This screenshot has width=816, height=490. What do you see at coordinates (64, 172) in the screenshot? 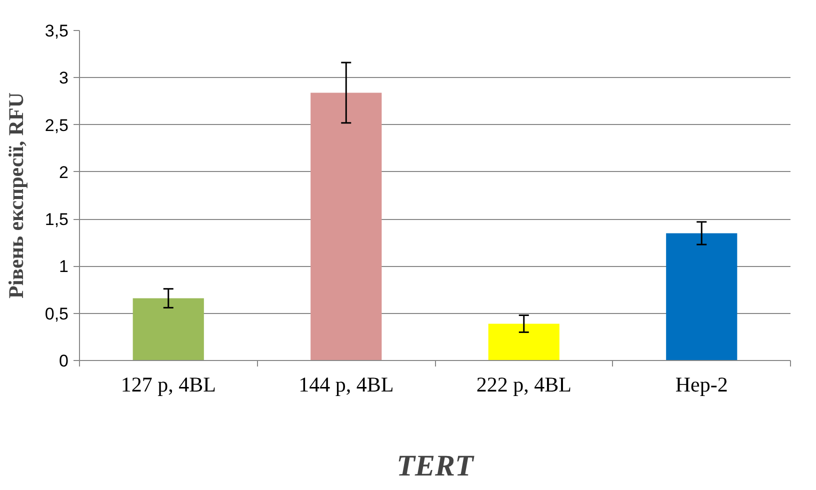
I see `y-tick-label: 2` at bounding box center [64, 172].